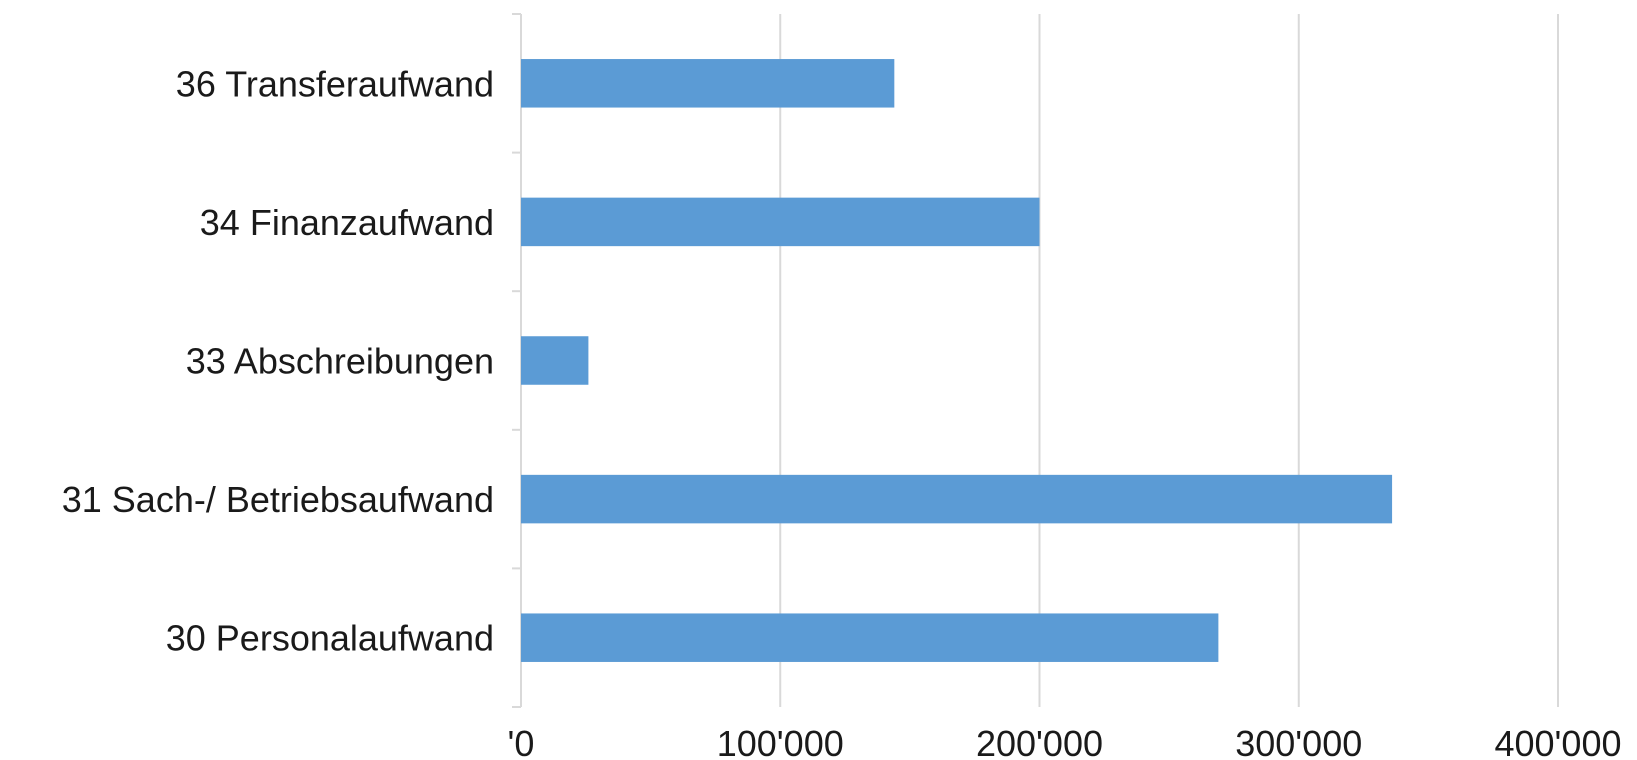 The height and width of the screenshot is (760, 1637). Describe the element at coordinates (517, 360) in the screenshot. I see `category-axis` at that location.